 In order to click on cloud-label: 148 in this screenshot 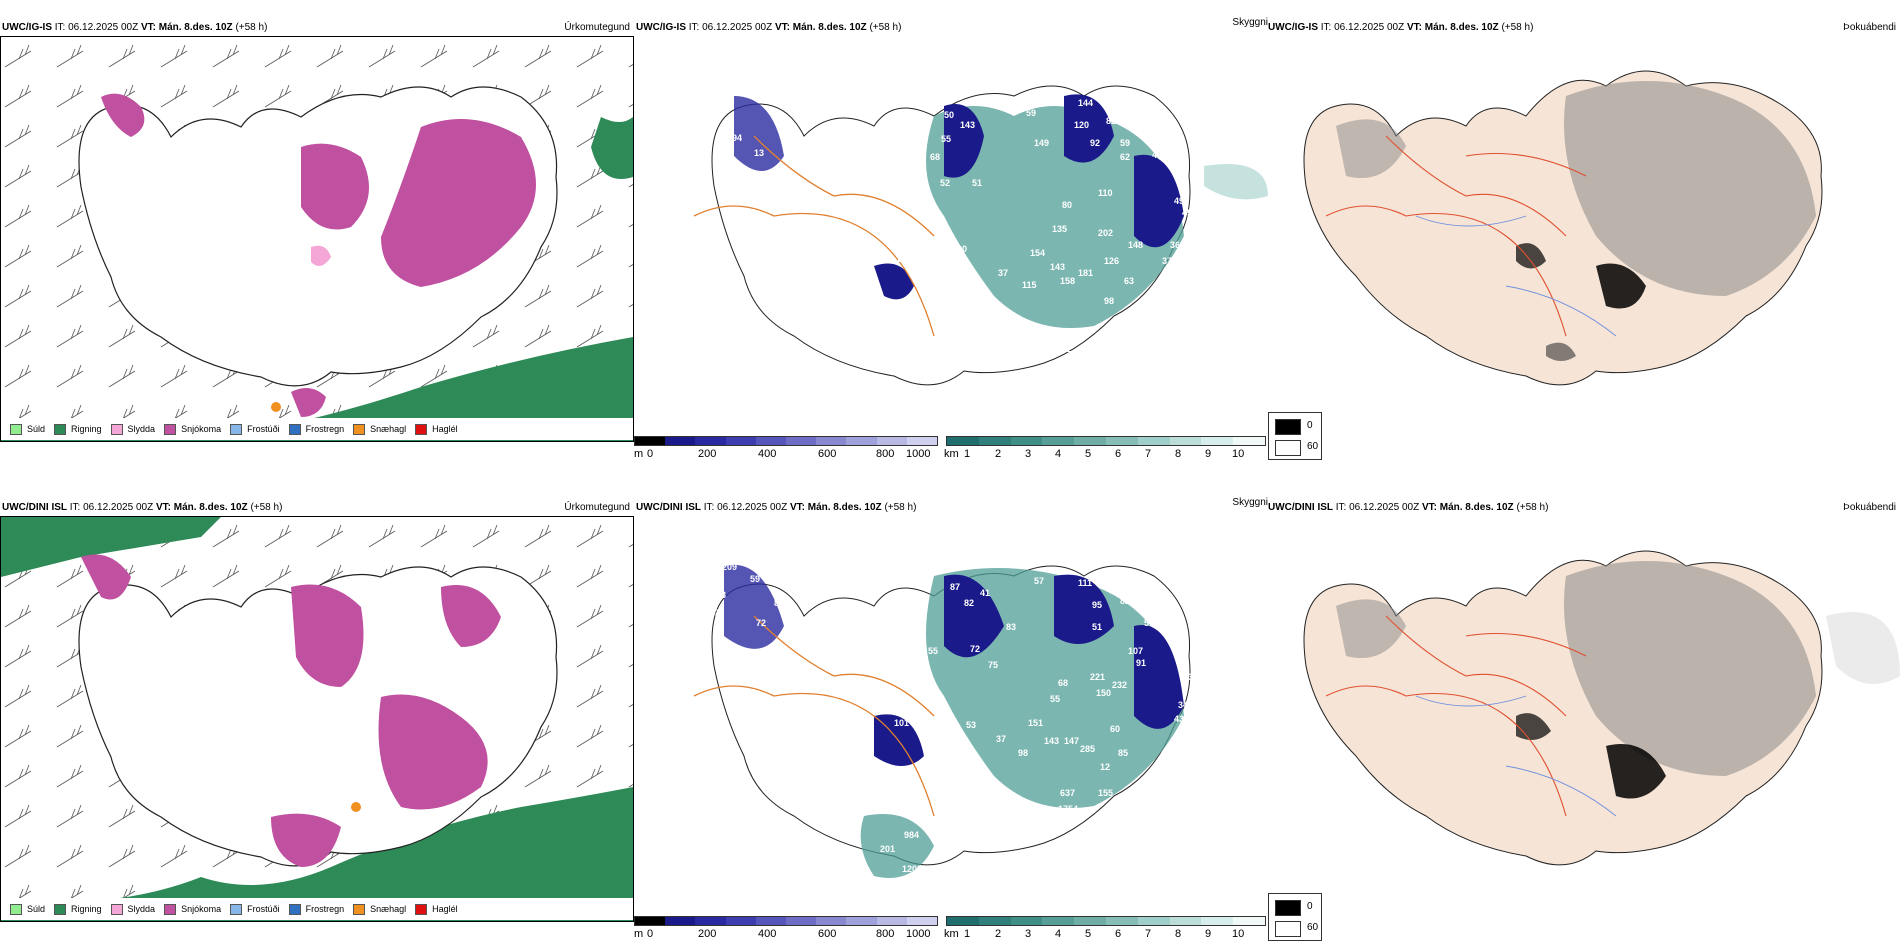, I will do `click(1135, 245)`.